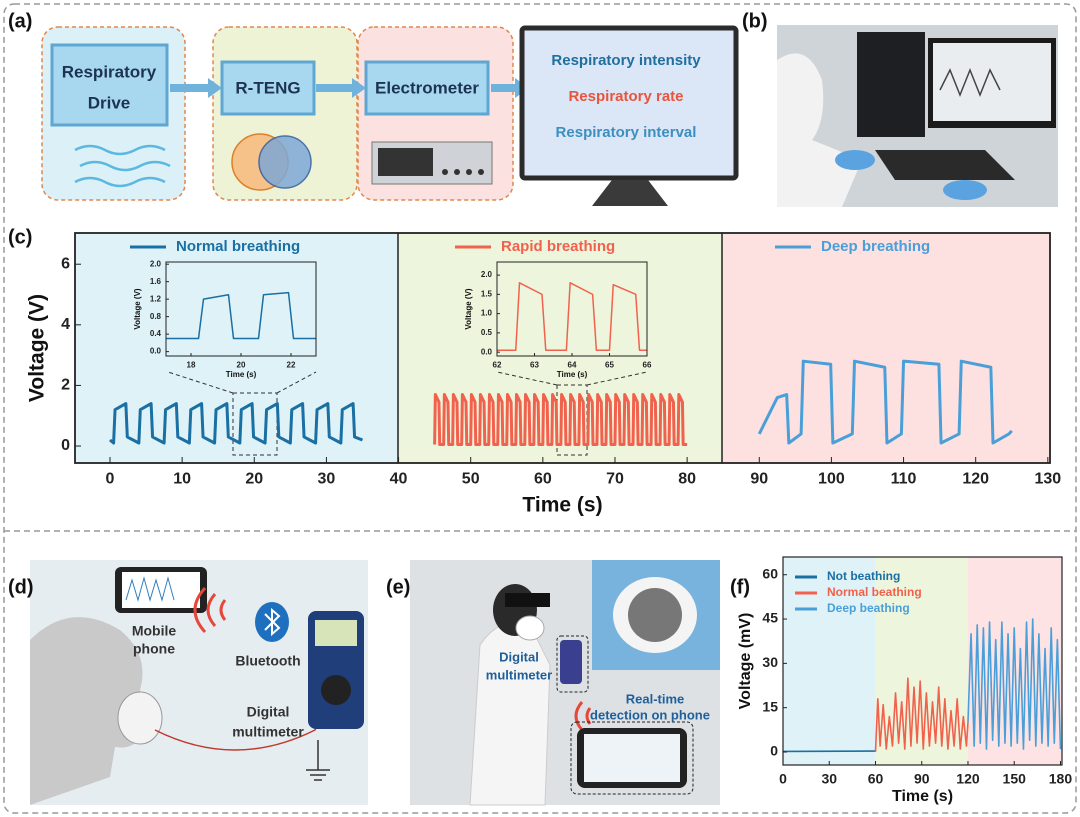 This screenshot has width=1080, height=817. Describe the element at coordinates (770, 662) in the screenshot. I see `y-tick-label: 30` at that location.